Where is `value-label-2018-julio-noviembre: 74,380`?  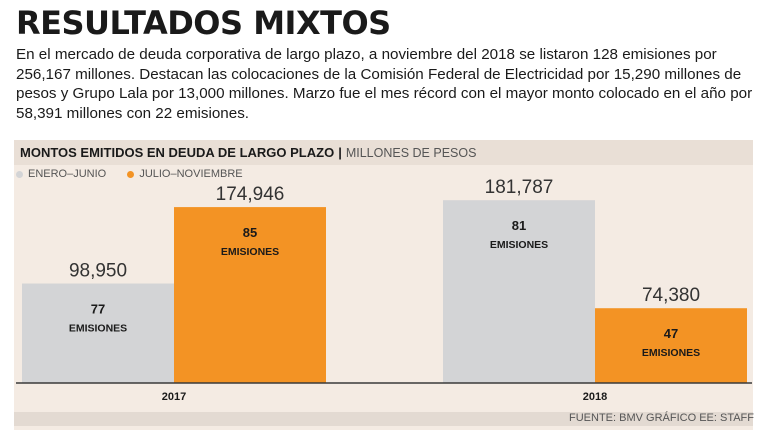
value-label-2018-julio-noviembre: 74,380 is located at coordinates (671, 295).